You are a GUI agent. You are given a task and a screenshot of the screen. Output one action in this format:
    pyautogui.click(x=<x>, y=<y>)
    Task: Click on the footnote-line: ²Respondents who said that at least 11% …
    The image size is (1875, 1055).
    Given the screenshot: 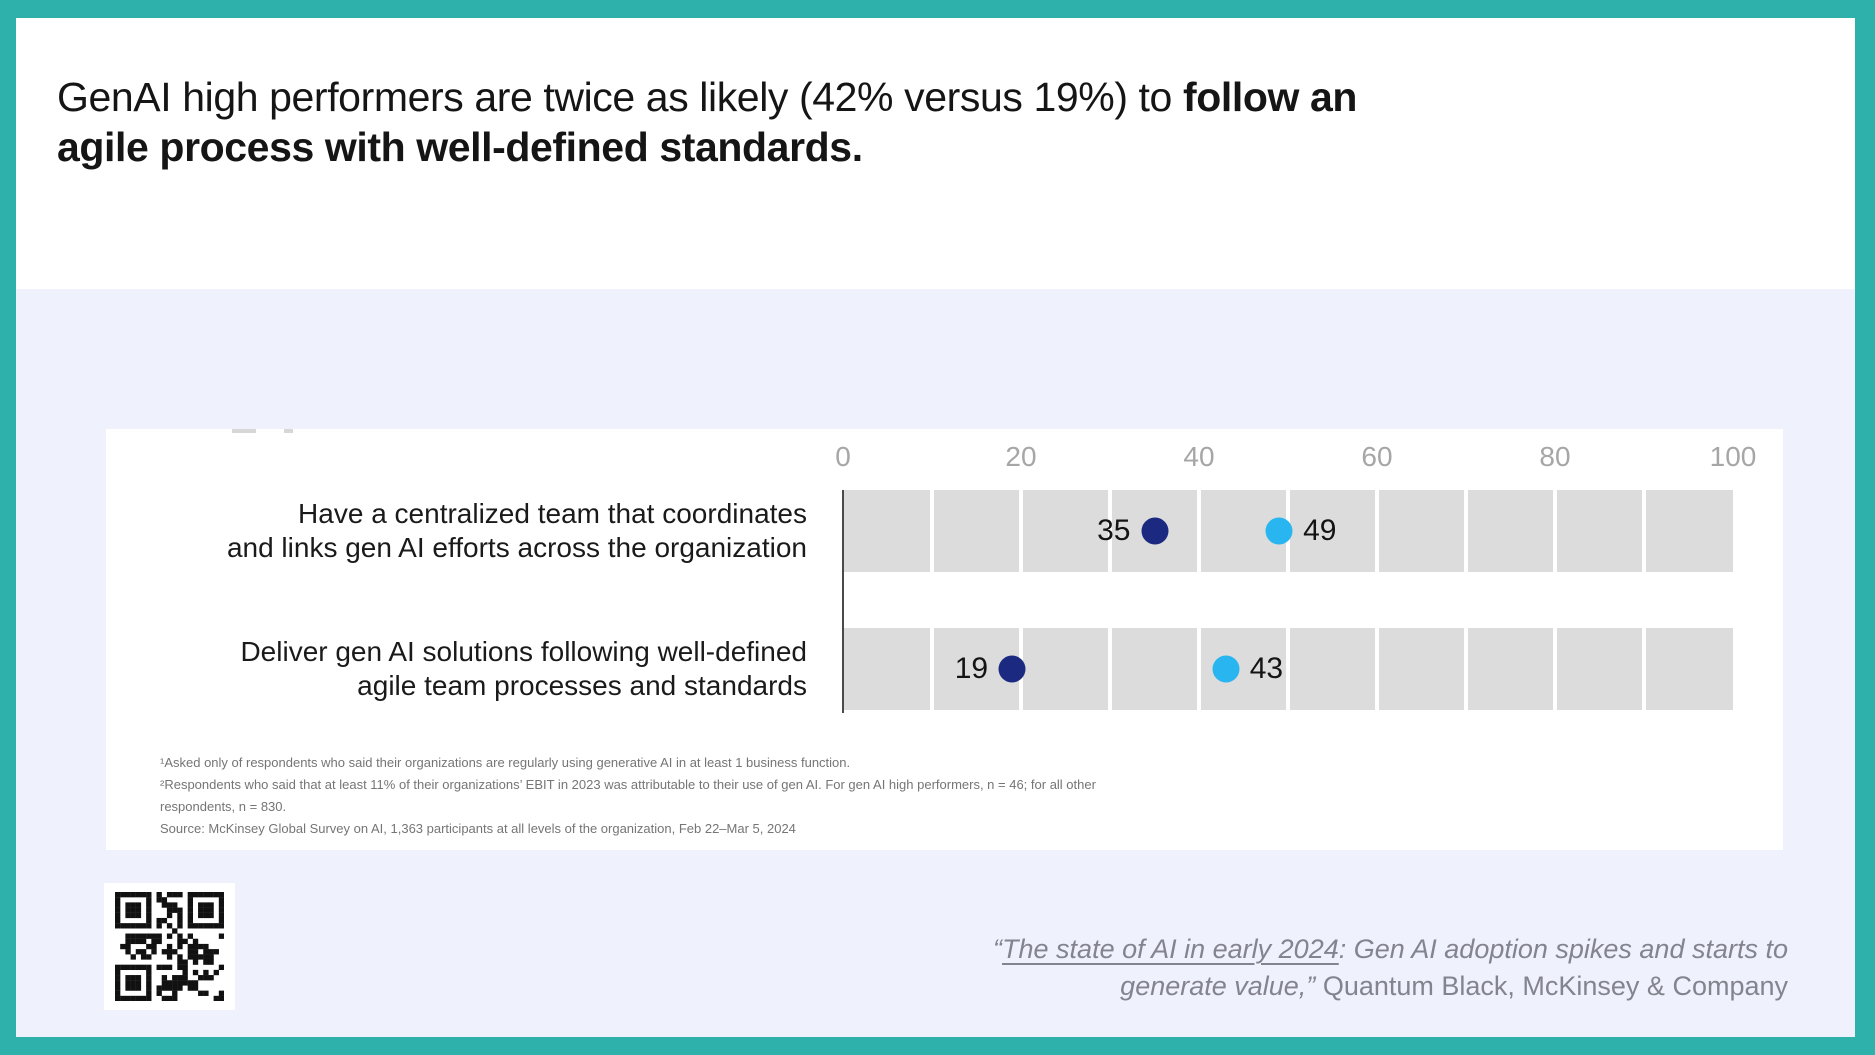 What is the action you would take?
    pyautogui.click(x=628, y=784)
    